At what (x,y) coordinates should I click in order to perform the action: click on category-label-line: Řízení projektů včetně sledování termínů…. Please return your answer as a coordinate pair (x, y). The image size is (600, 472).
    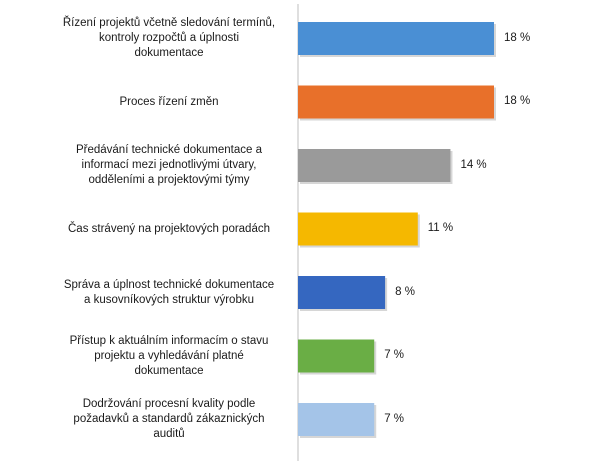
    Looking at the image, I should click on (169, 23).